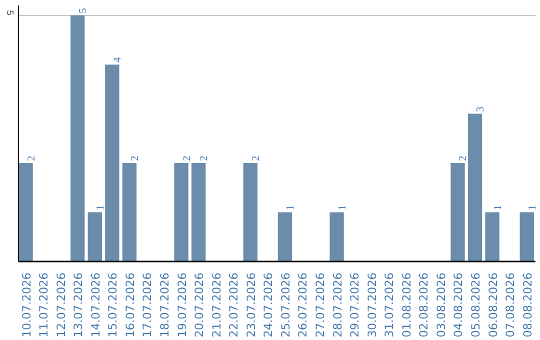 This screenshot has height=340, width=540. I want to click on x-tick-label: 18.07.2026, so click(164, 305).